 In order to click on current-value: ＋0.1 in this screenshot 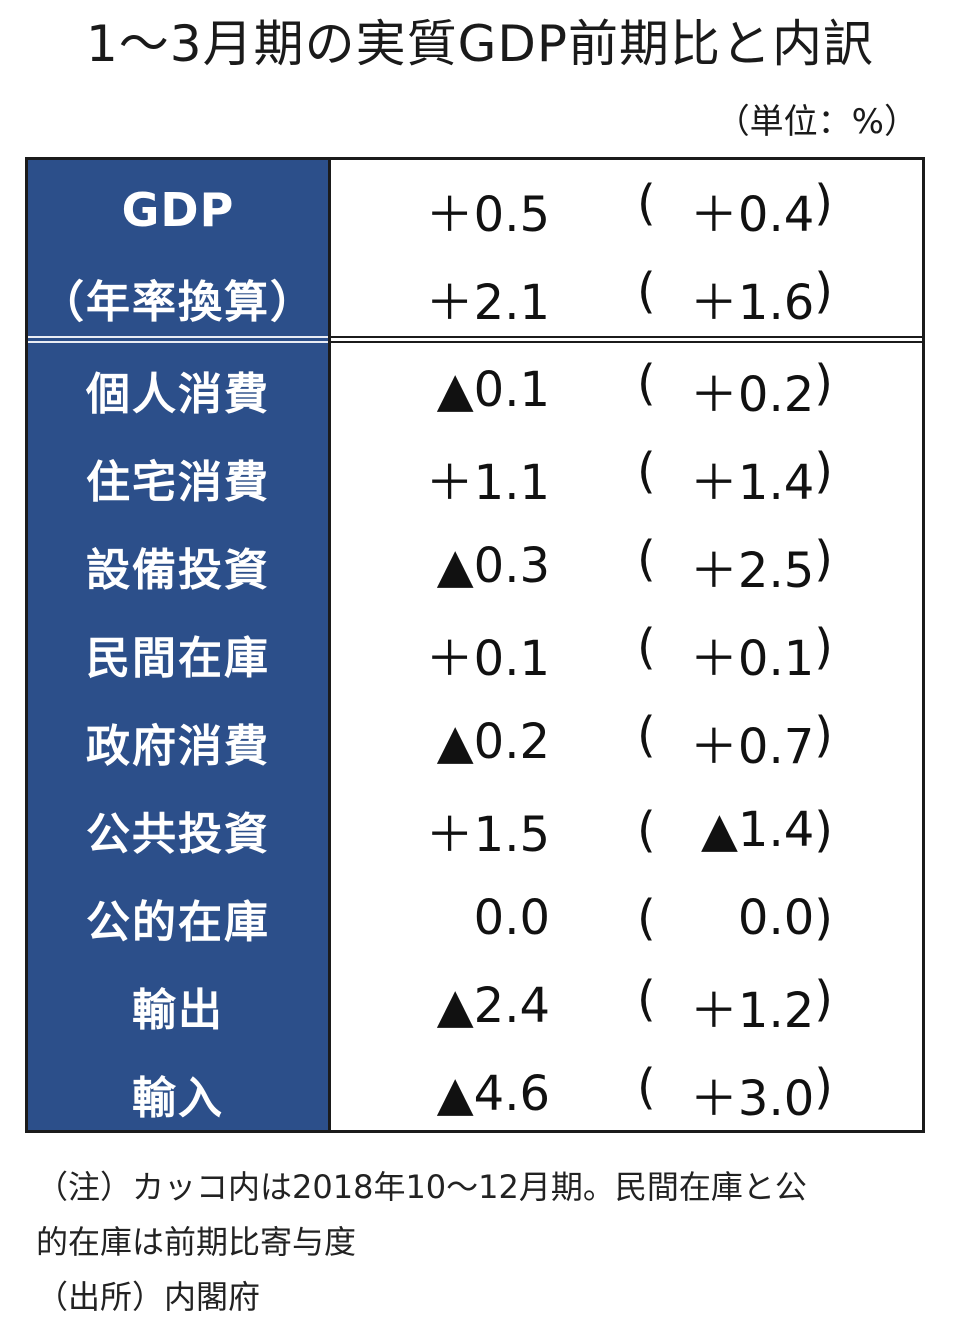, I will do `click(487, 659)`.